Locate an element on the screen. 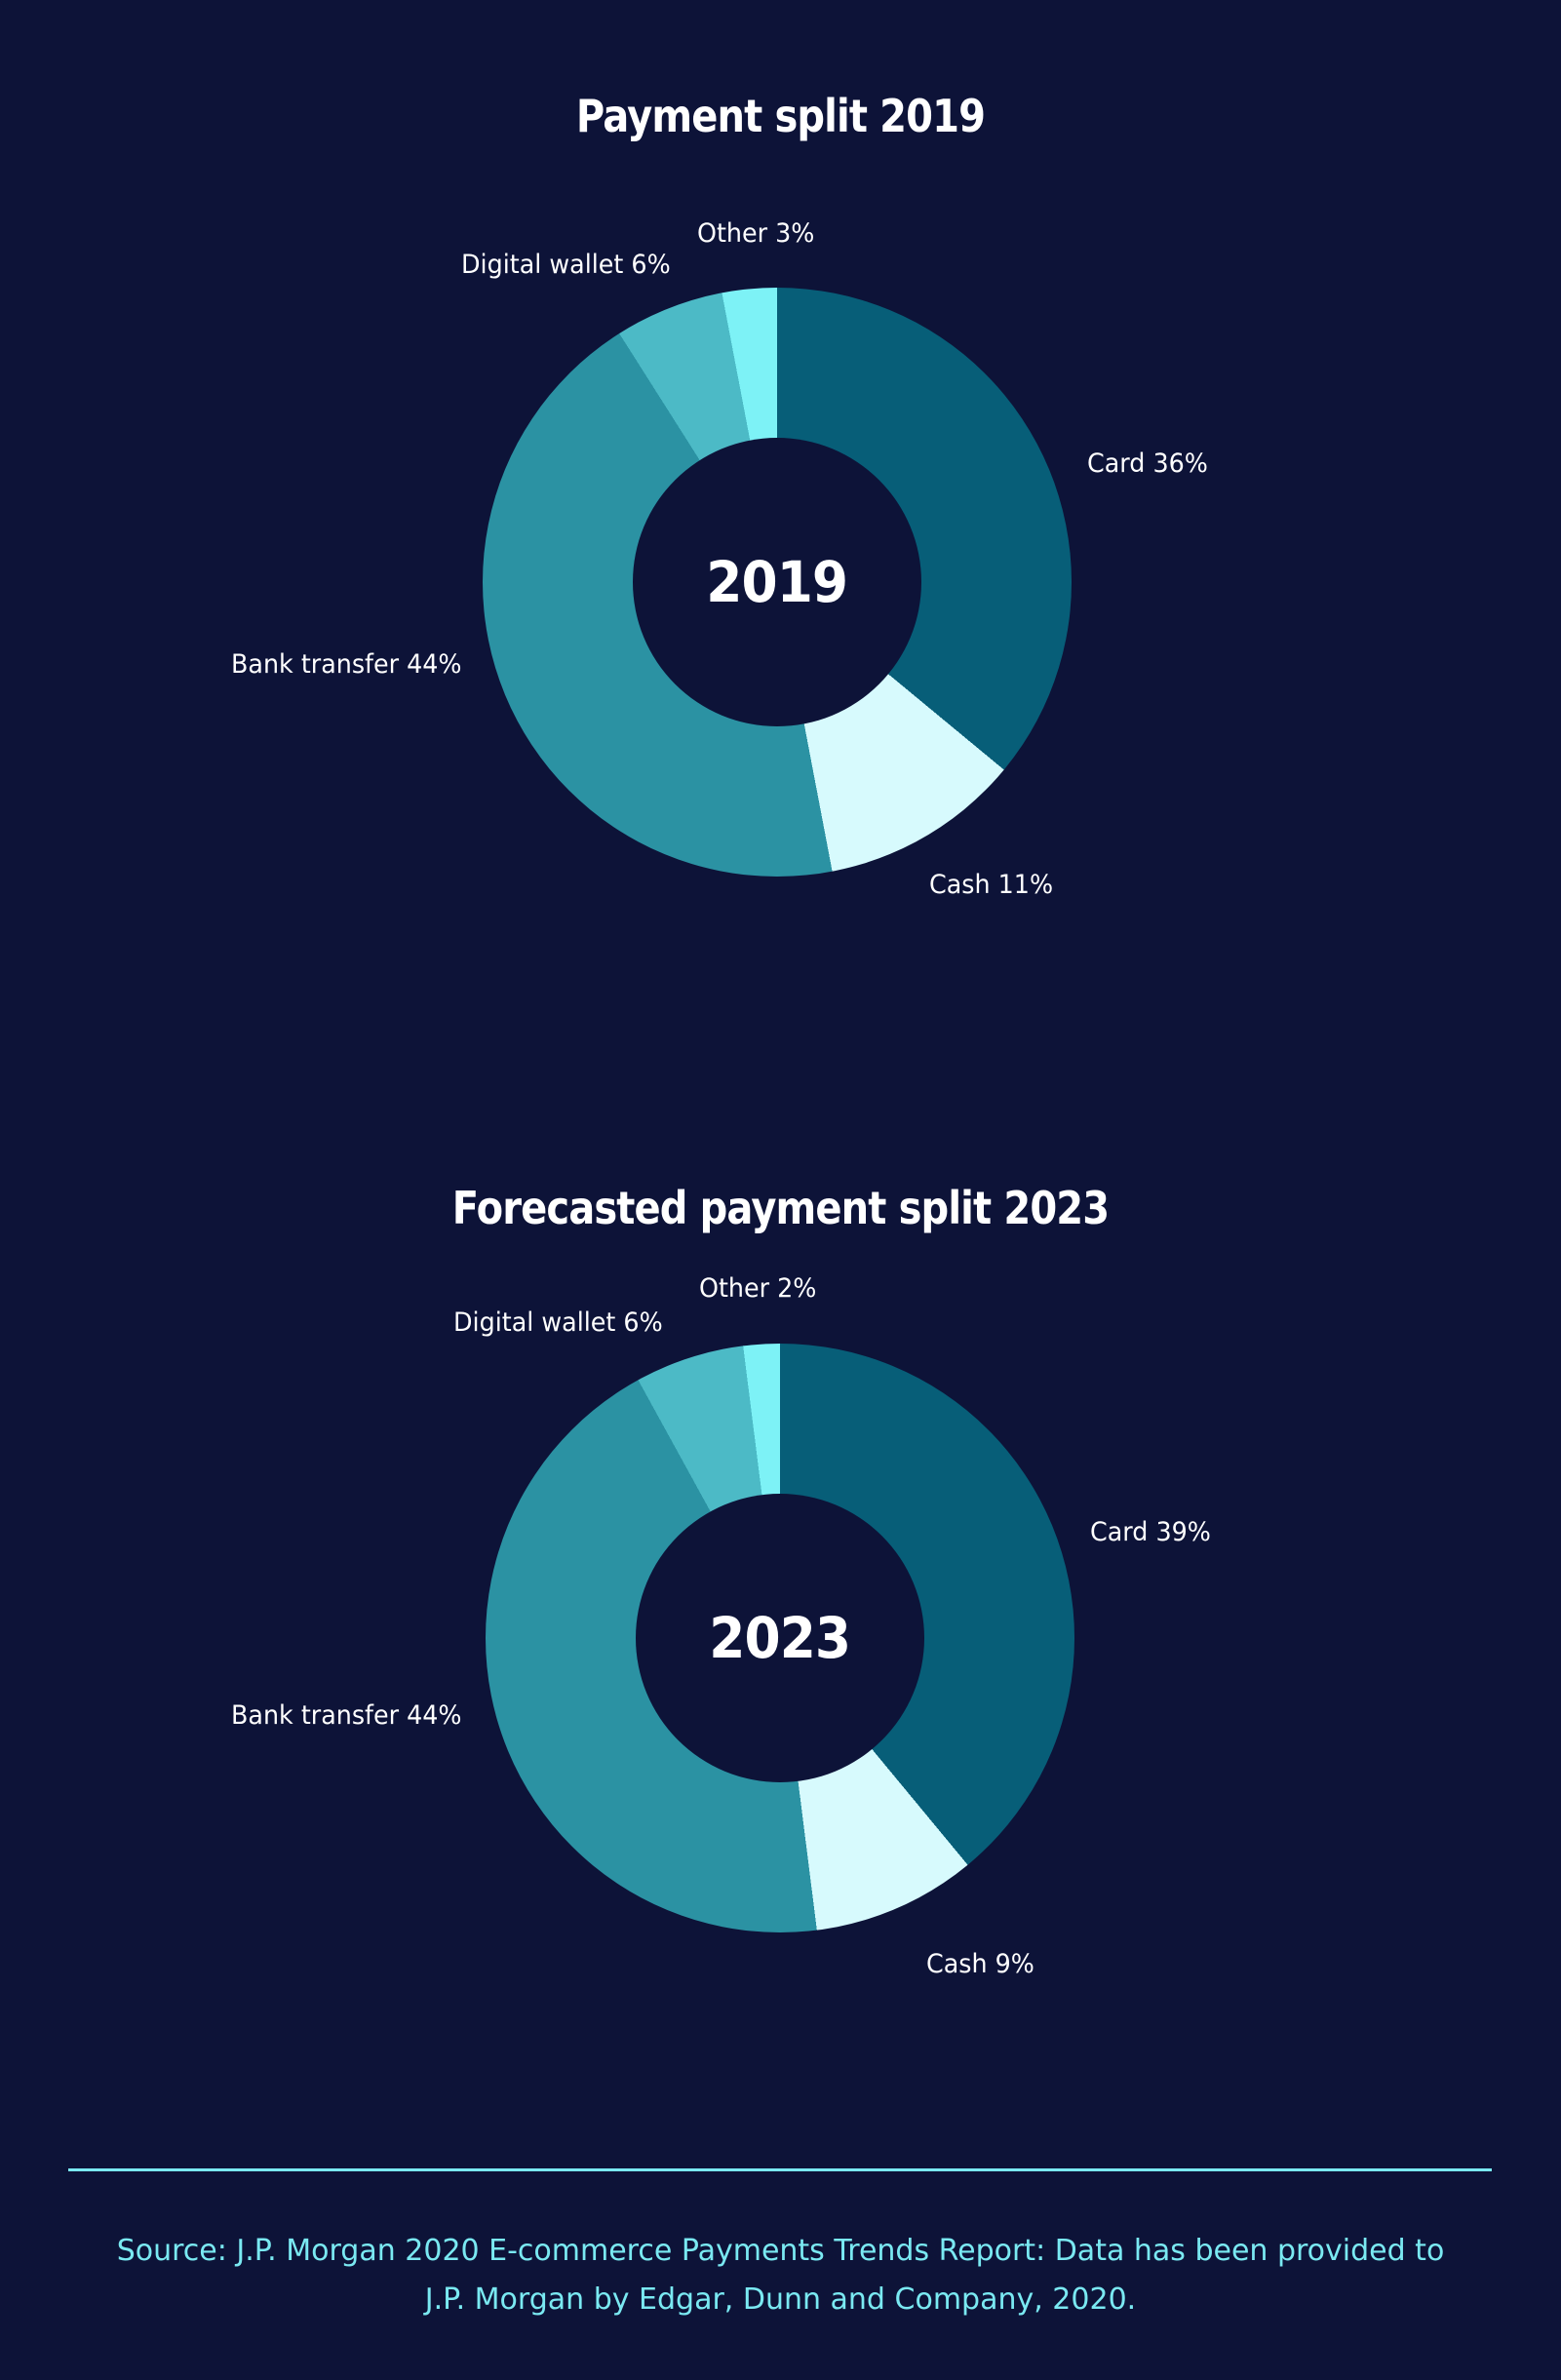  slice-label-digital-wallet-2019: Digital wallet 6% is located at coordinates (566, 265).